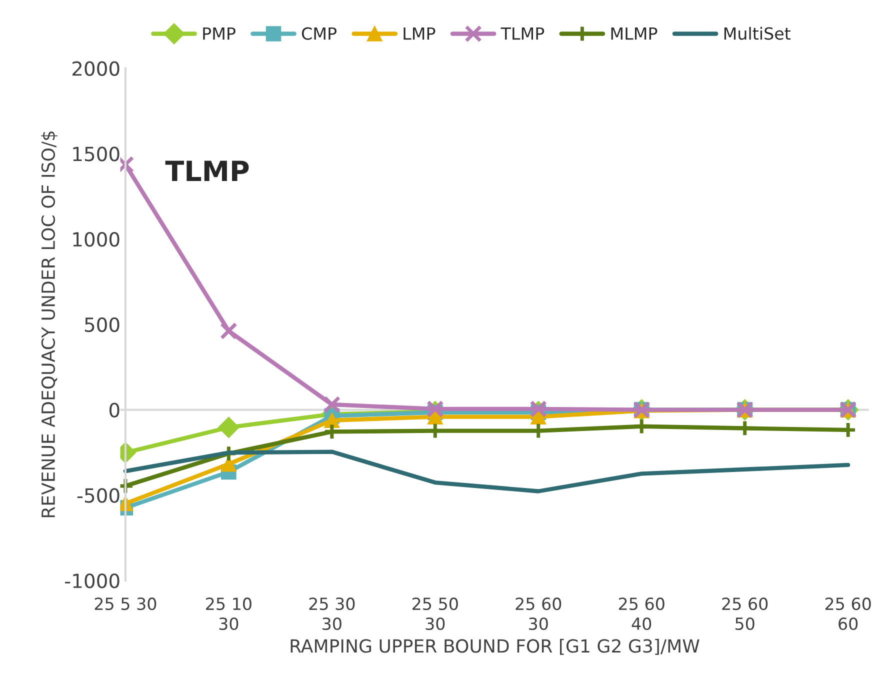 Image resolution: width=891 pixels, height=683 pixels. What do you see at coordinates (114, 410) in the screenshot?
I see `y-tick-label: 0` at bounding box center [114, 410].